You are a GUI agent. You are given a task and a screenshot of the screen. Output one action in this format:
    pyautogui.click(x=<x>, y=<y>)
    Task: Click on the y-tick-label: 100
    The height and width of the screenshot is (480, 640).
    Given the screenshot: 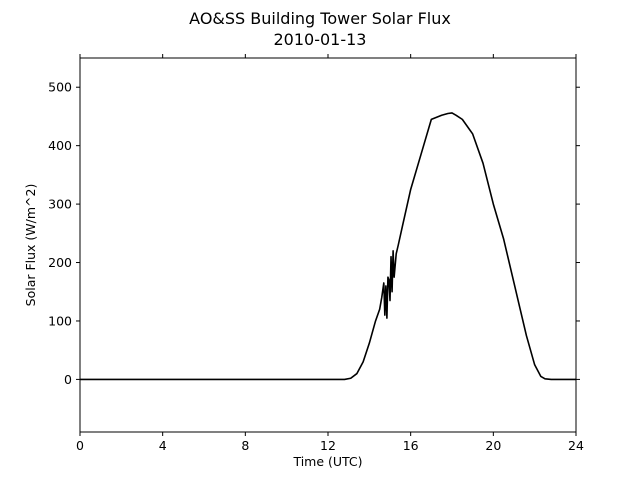 What is the action you would take?
    pyautogui.click(x=60, y=320)
    